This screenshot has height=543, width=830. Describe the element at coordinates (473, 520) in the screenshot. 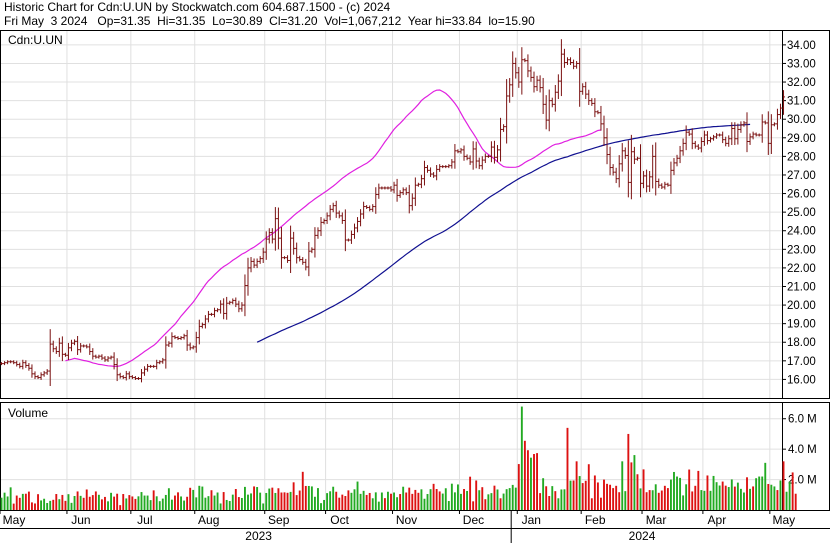

I see `month-label: Dec` at that location.